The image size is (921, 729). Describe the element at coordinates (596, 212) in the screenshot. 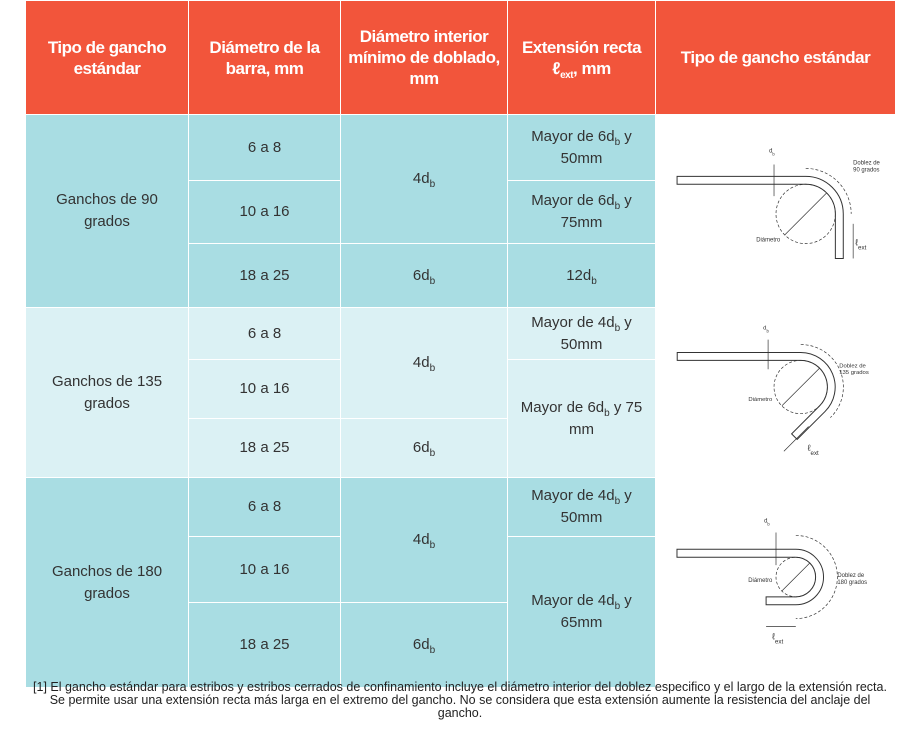

I see `text-run: y 75mm` at that location.